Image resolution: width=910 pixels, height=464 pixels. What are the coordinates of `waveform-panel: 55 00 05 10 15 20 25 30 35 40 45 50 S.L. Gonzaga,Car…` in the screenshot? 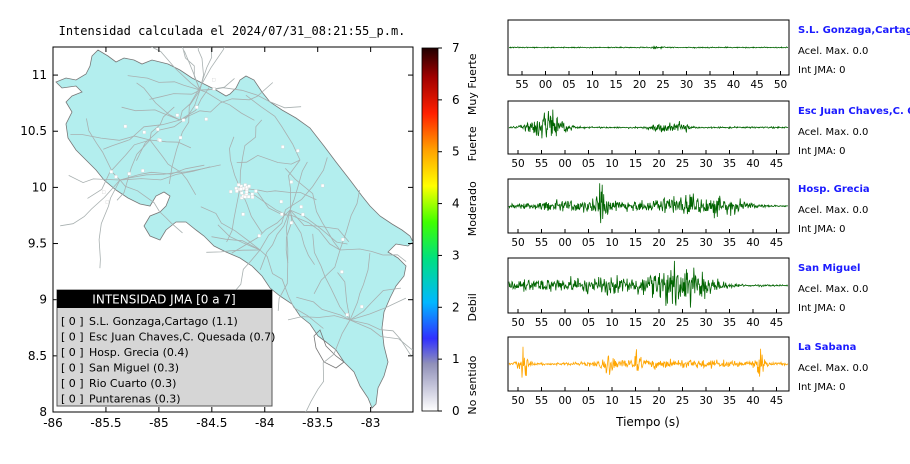 It's located at (708, 55).